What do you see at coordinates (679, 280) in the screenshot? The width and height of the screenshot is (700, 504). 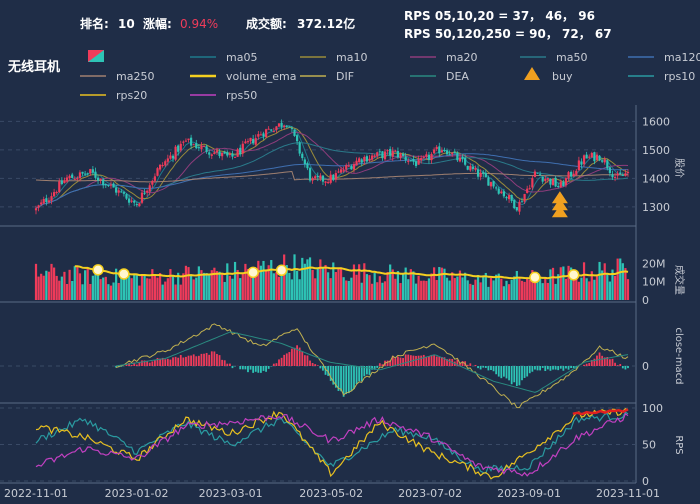 I see `volume-axis-label: 成交量` at bounding box center [679, 280].